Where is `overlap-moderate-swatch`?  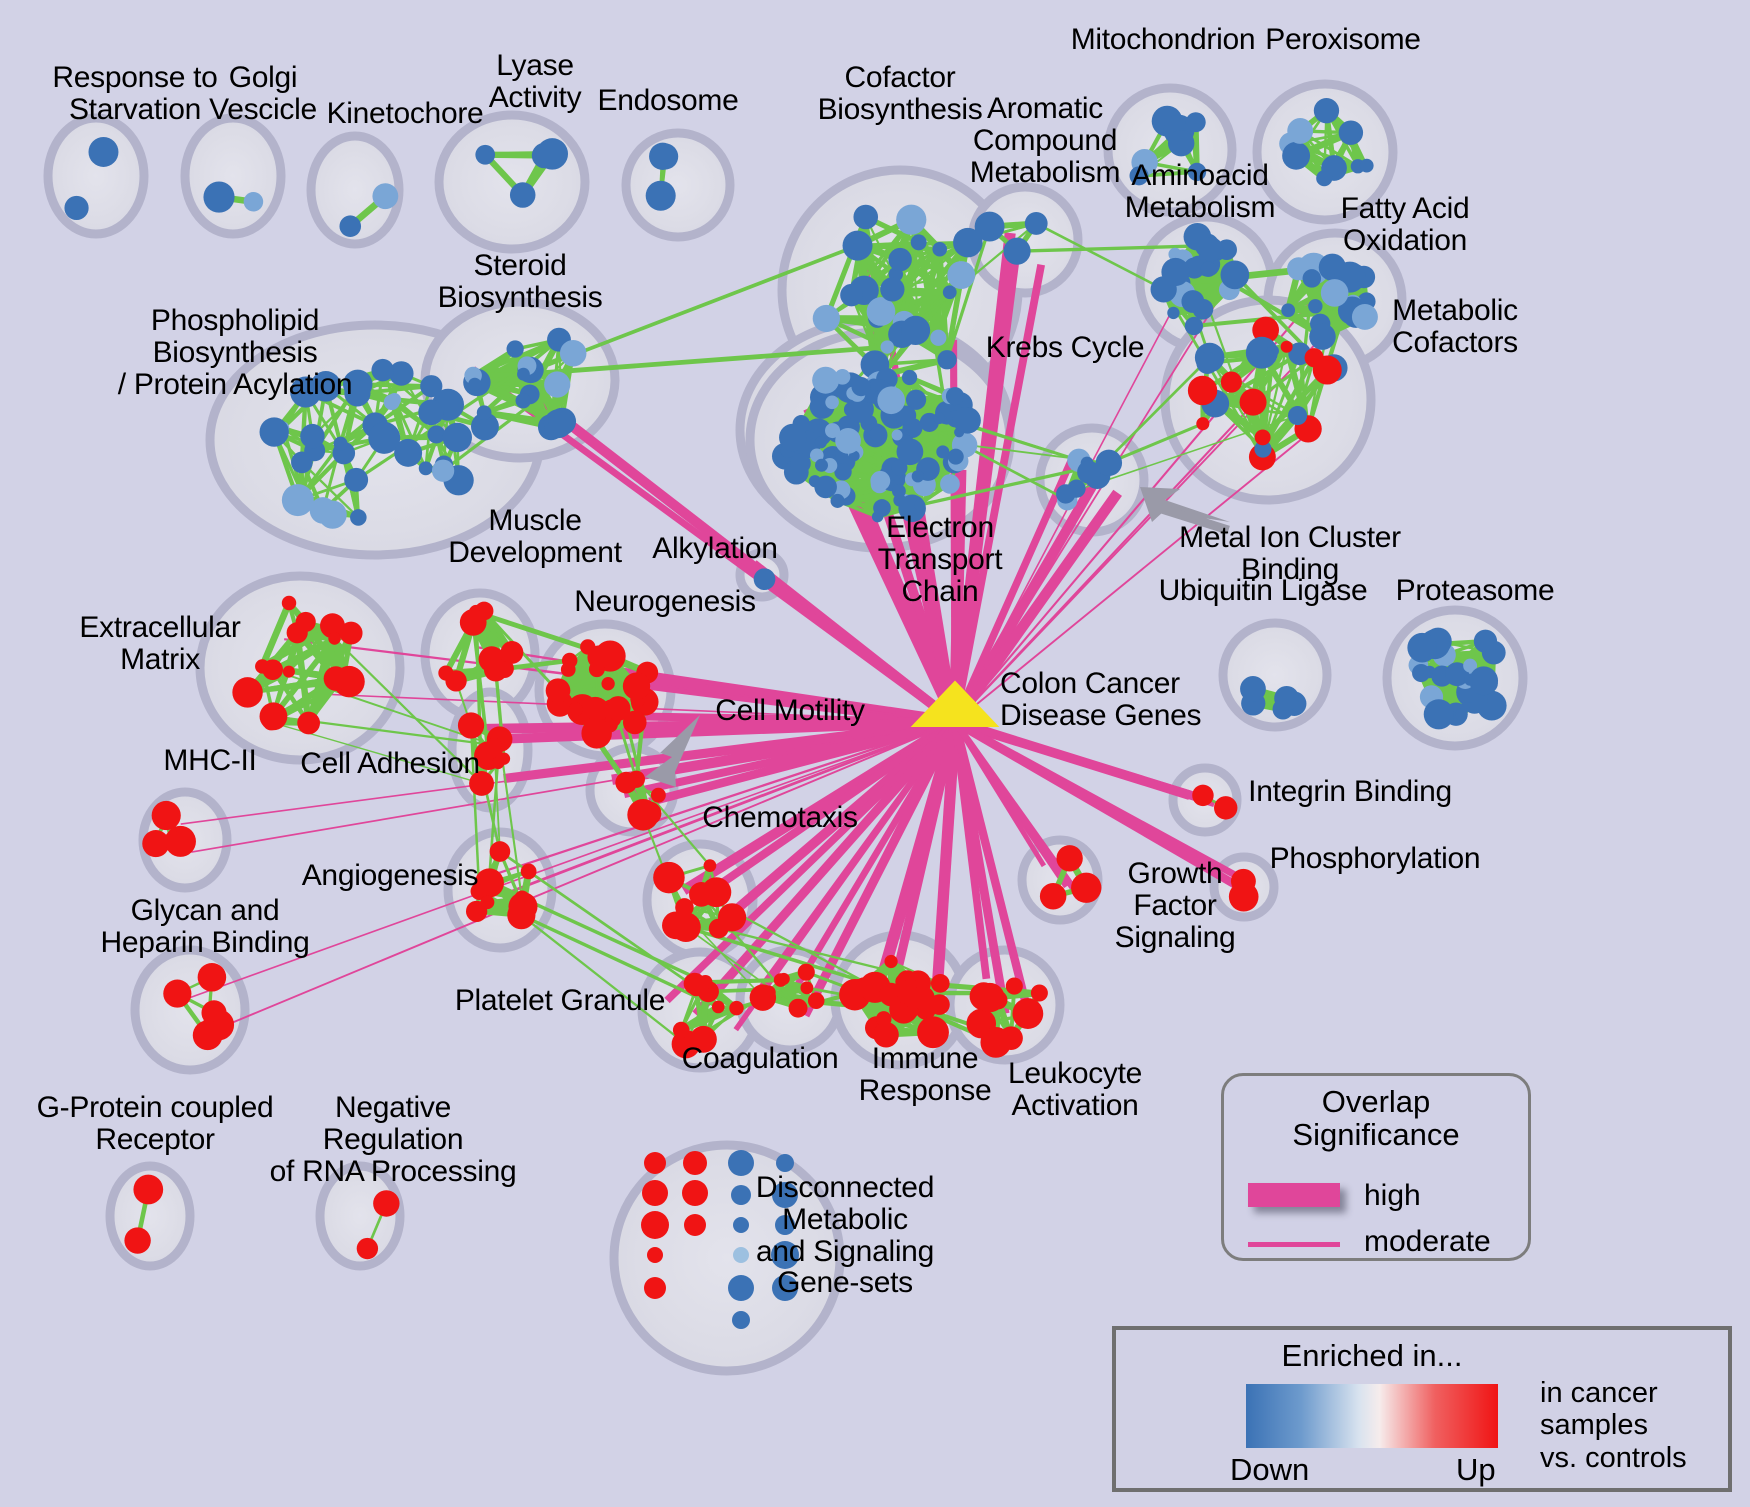
overlap-moderate-swatch is located at coordinates (1294, 1244).